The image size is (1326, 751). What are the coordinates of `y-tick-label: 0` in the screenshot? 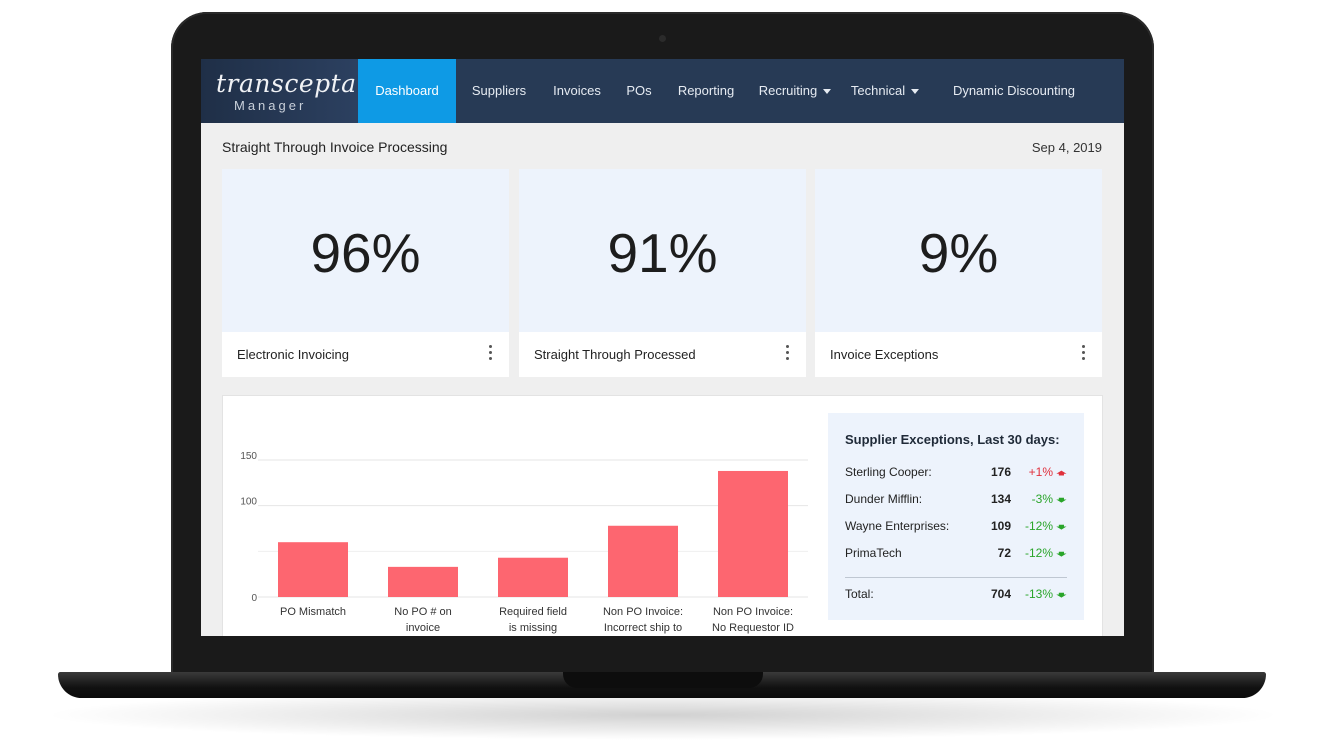 It's located at (254, 598).